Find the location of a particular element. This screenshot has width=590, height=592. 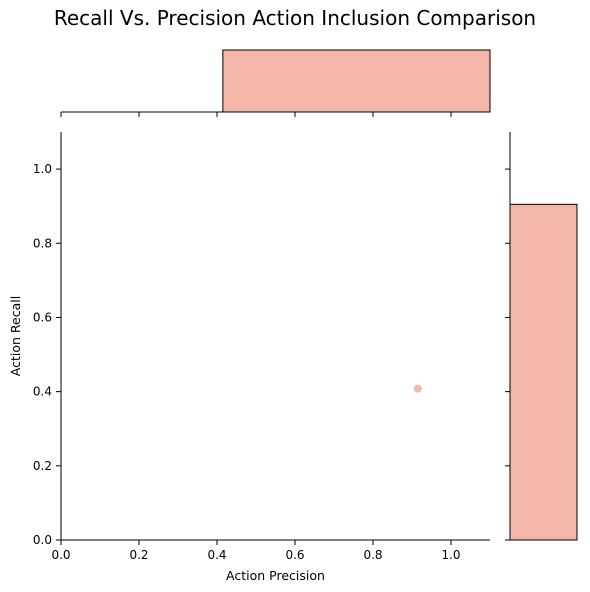

x-tick-label: 0.4 is located at coordinates (216, 555).